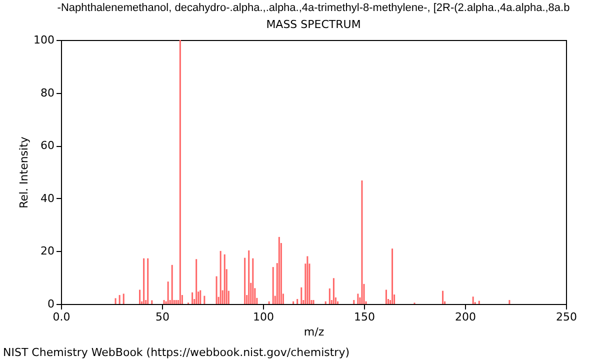 The image size is (600, 360). Describe the element at coordinates (44, 40) in the screenshot. I see `y-tick-label: 100` at that location.